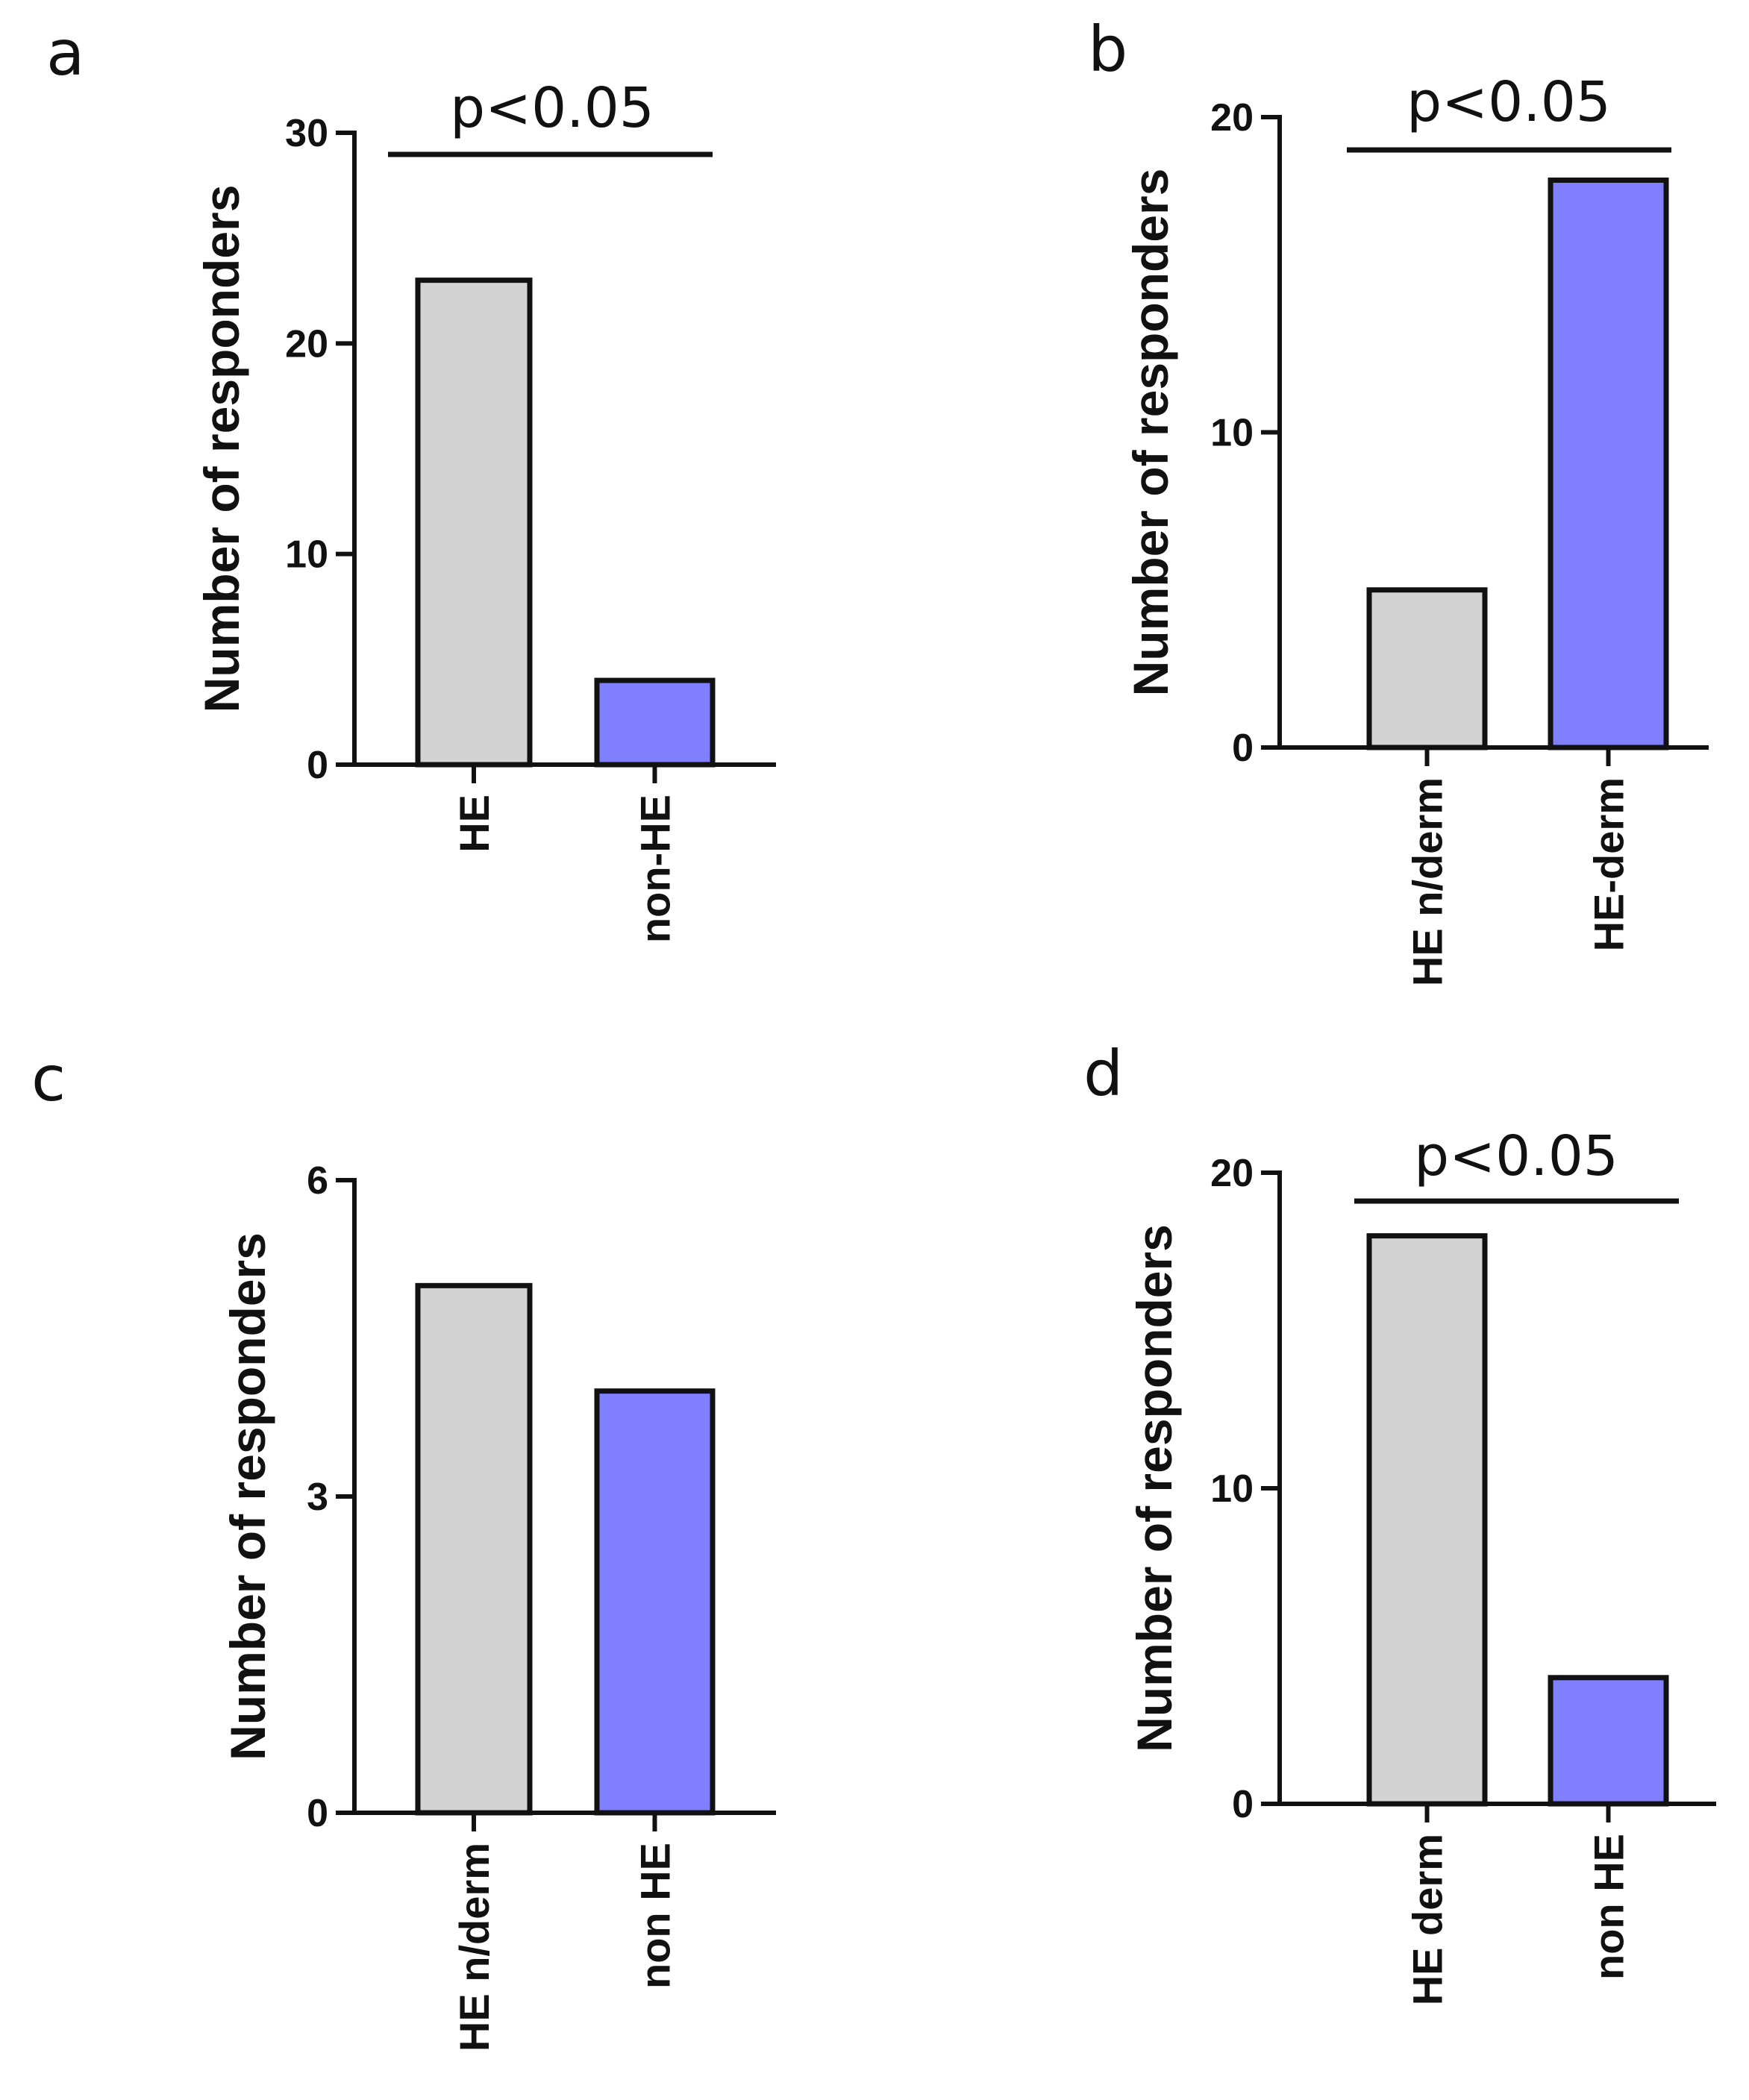  What do you see at coordinates (306, 133) in the screenshot?
I see `y-tick-label: 30` at bounding box center [306, 133].